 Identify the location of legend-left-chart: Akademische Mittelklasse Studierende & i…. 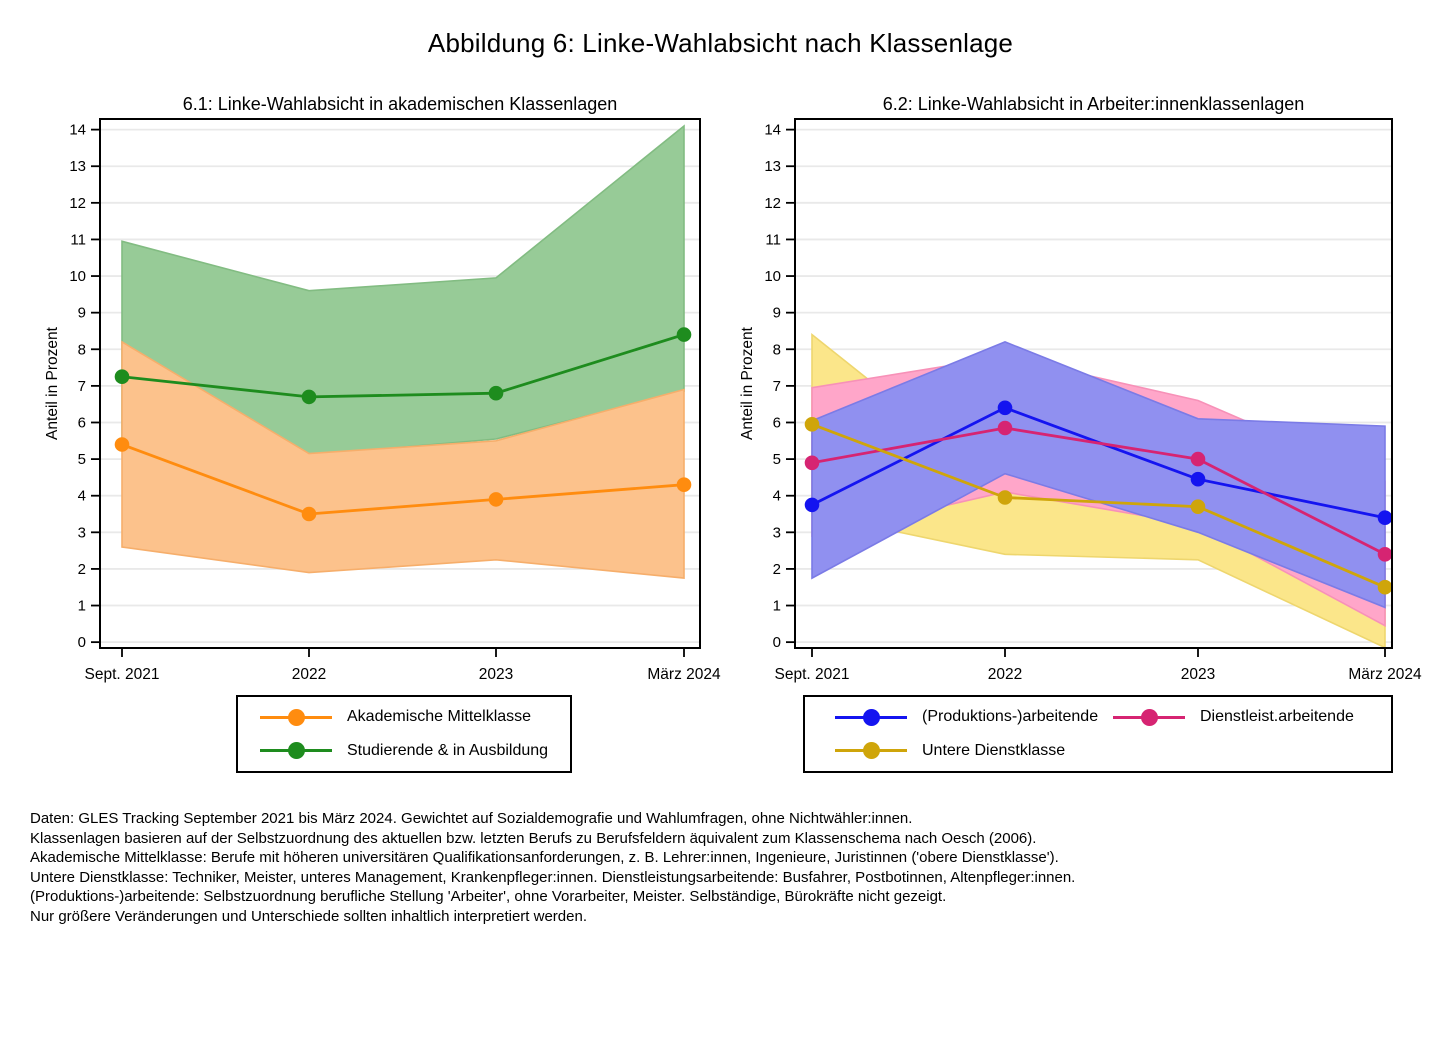
(404, 734).